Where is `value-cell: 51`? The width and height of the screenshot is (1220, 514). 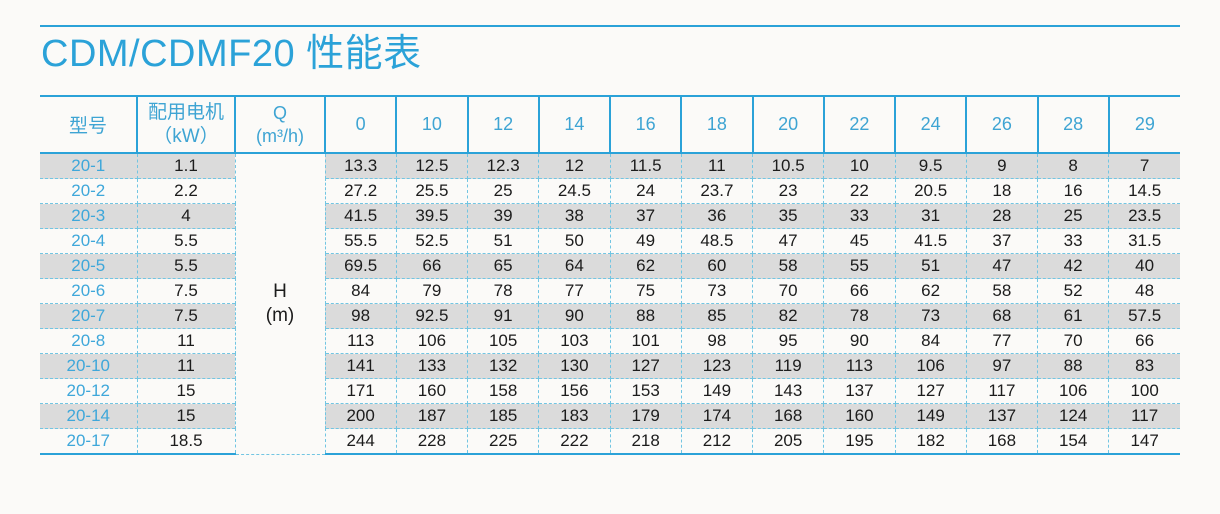 value-cell: 51 is located at coordinates (930, 266).